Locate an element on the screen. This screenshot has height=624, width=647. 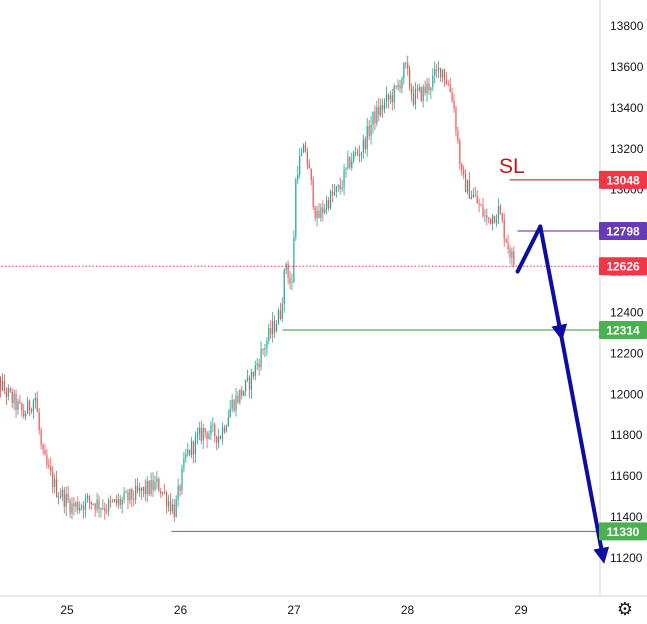
price-badge-label: 11330 is located at coordinates (623, 532).